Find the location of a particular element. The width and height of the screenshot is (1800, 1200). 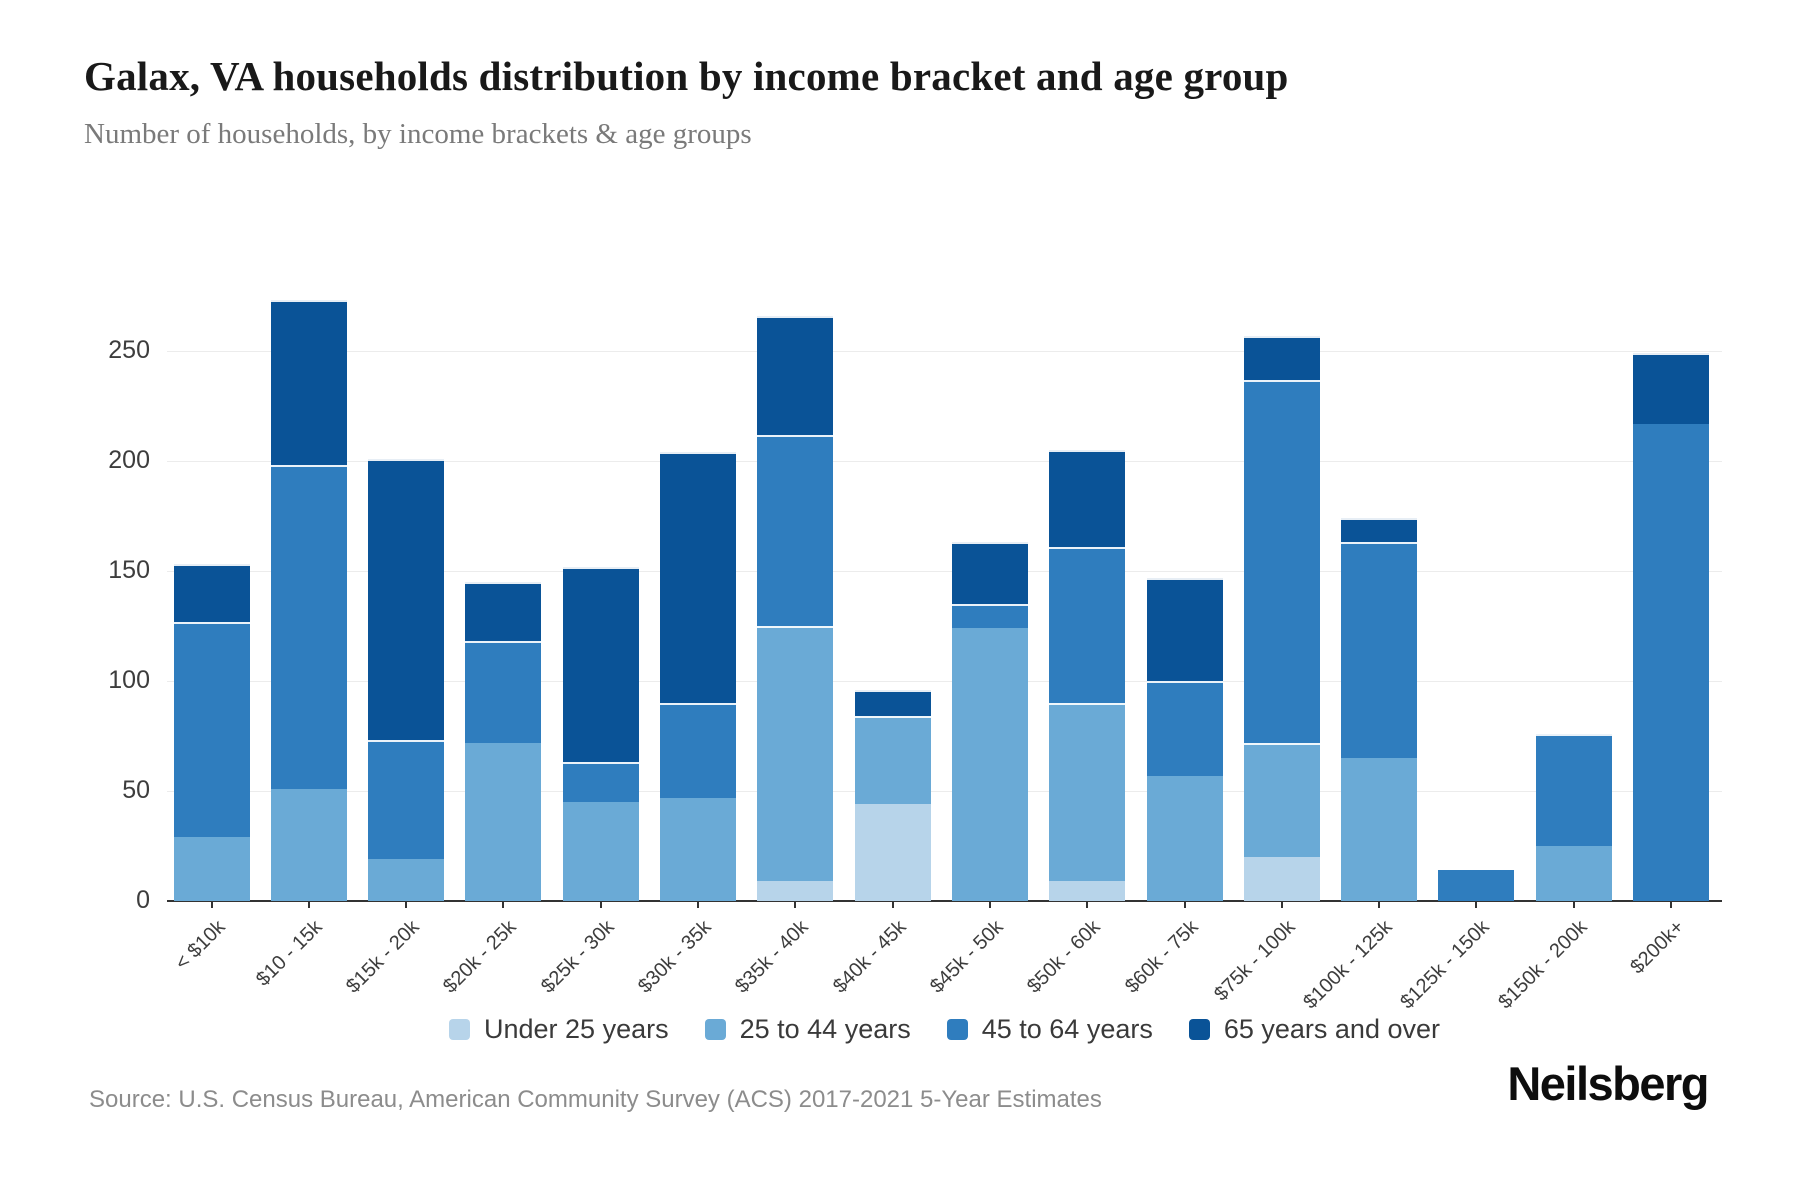

bar--35k-40k is located at coordinates (795, 580).